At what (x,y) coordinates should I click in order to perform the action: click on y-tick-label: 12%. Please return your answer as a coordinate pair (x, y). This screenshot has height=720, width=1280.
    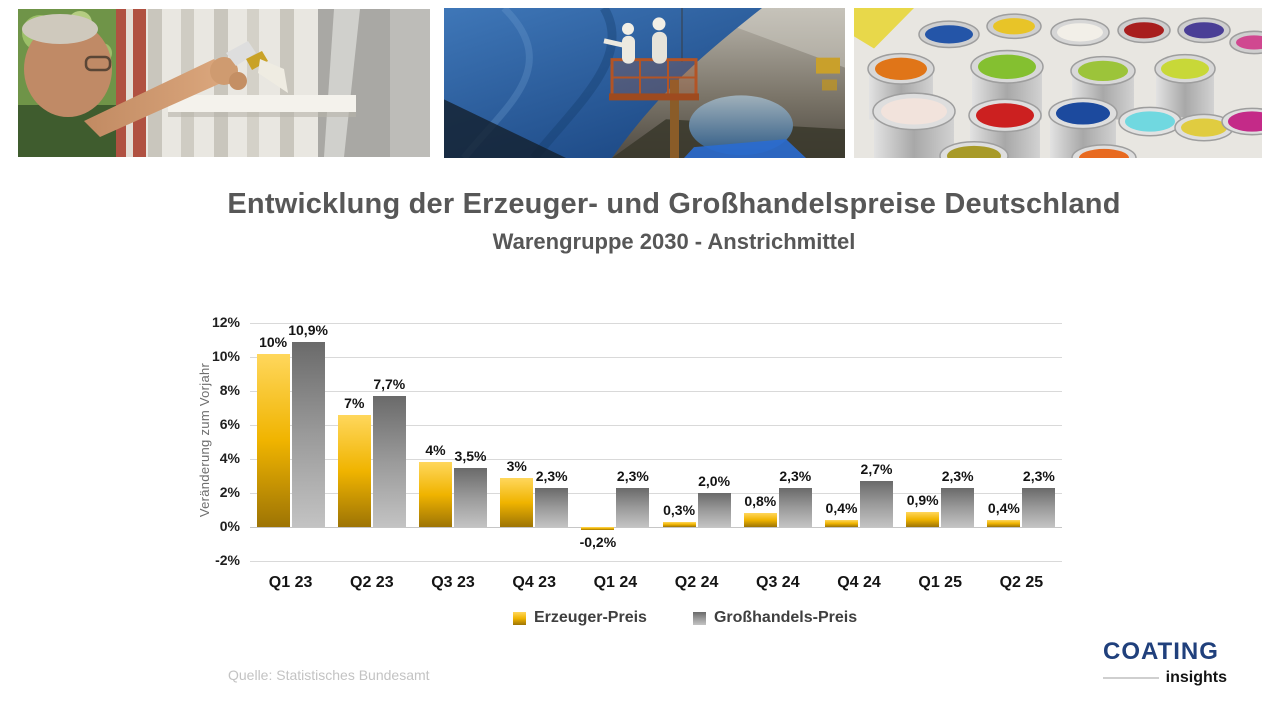
    Looking at the image, I should click on (225, 322).